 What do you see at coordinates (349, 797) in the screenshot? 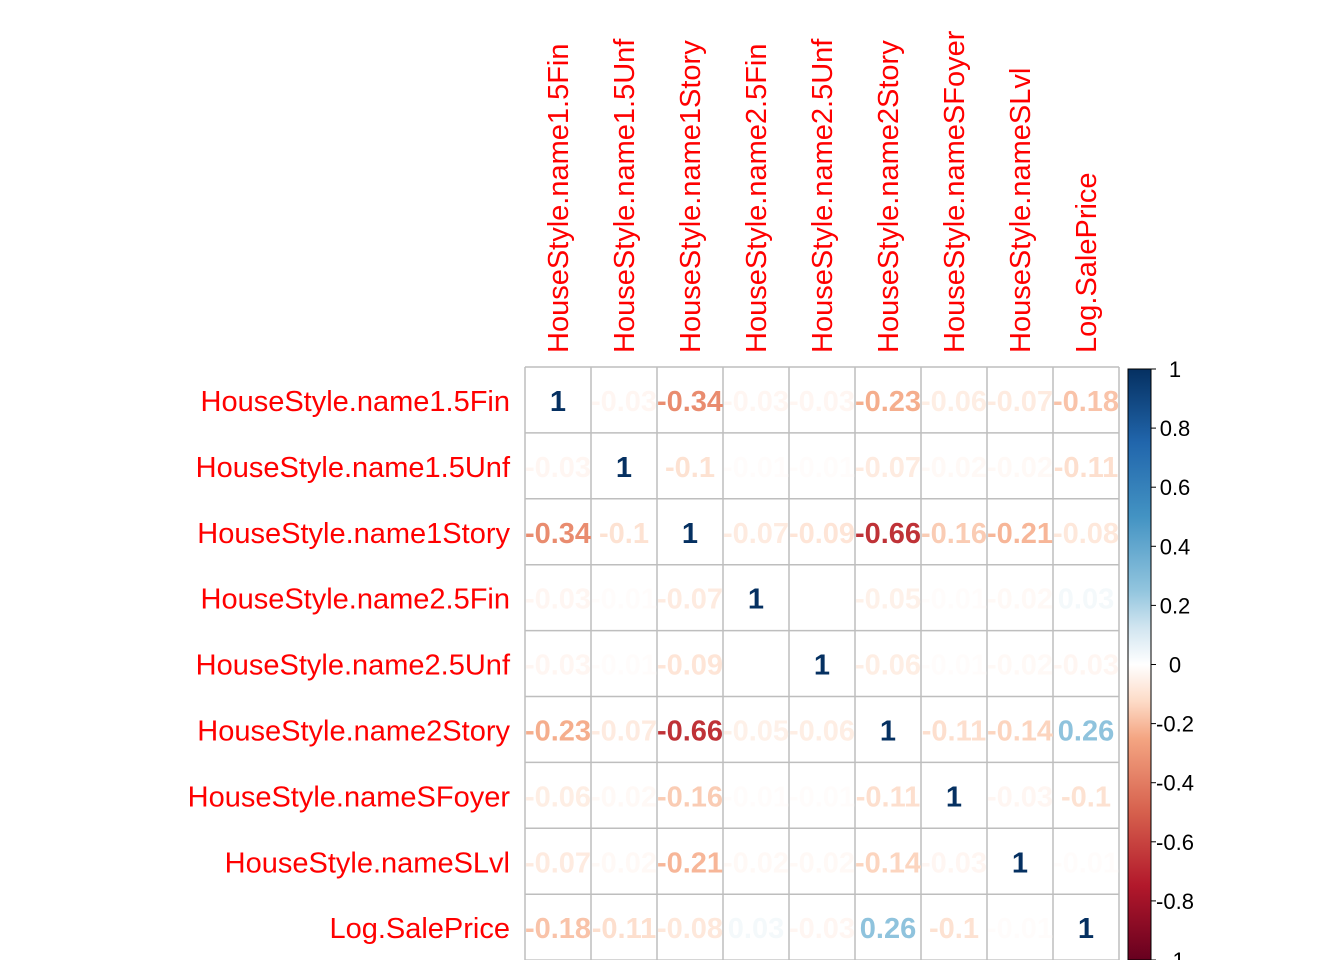
I see `row-label: HouseStyle.nameSFoyer` at bounding box center [349, 797].